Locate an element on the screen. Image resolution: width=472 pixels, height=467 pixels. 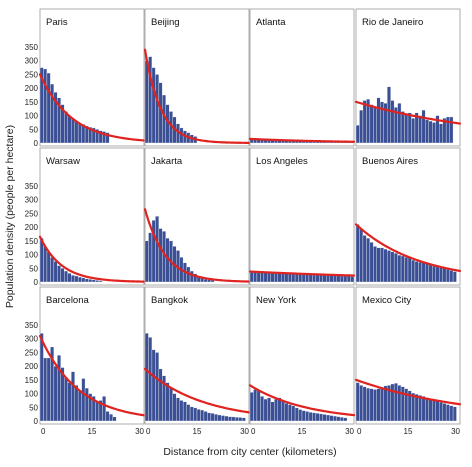
fit-curve-bangkok is located at coordinates (197, 390).